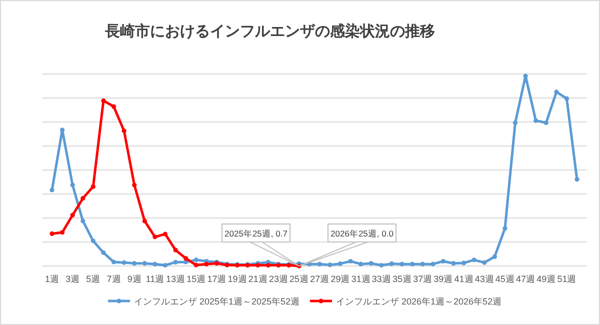 Image resolution: width=600 pixels, height=325 pixels. Describe the element at coordinates (93, 279) in the screenshot. I see `x-tick-label: 5週` at that location.